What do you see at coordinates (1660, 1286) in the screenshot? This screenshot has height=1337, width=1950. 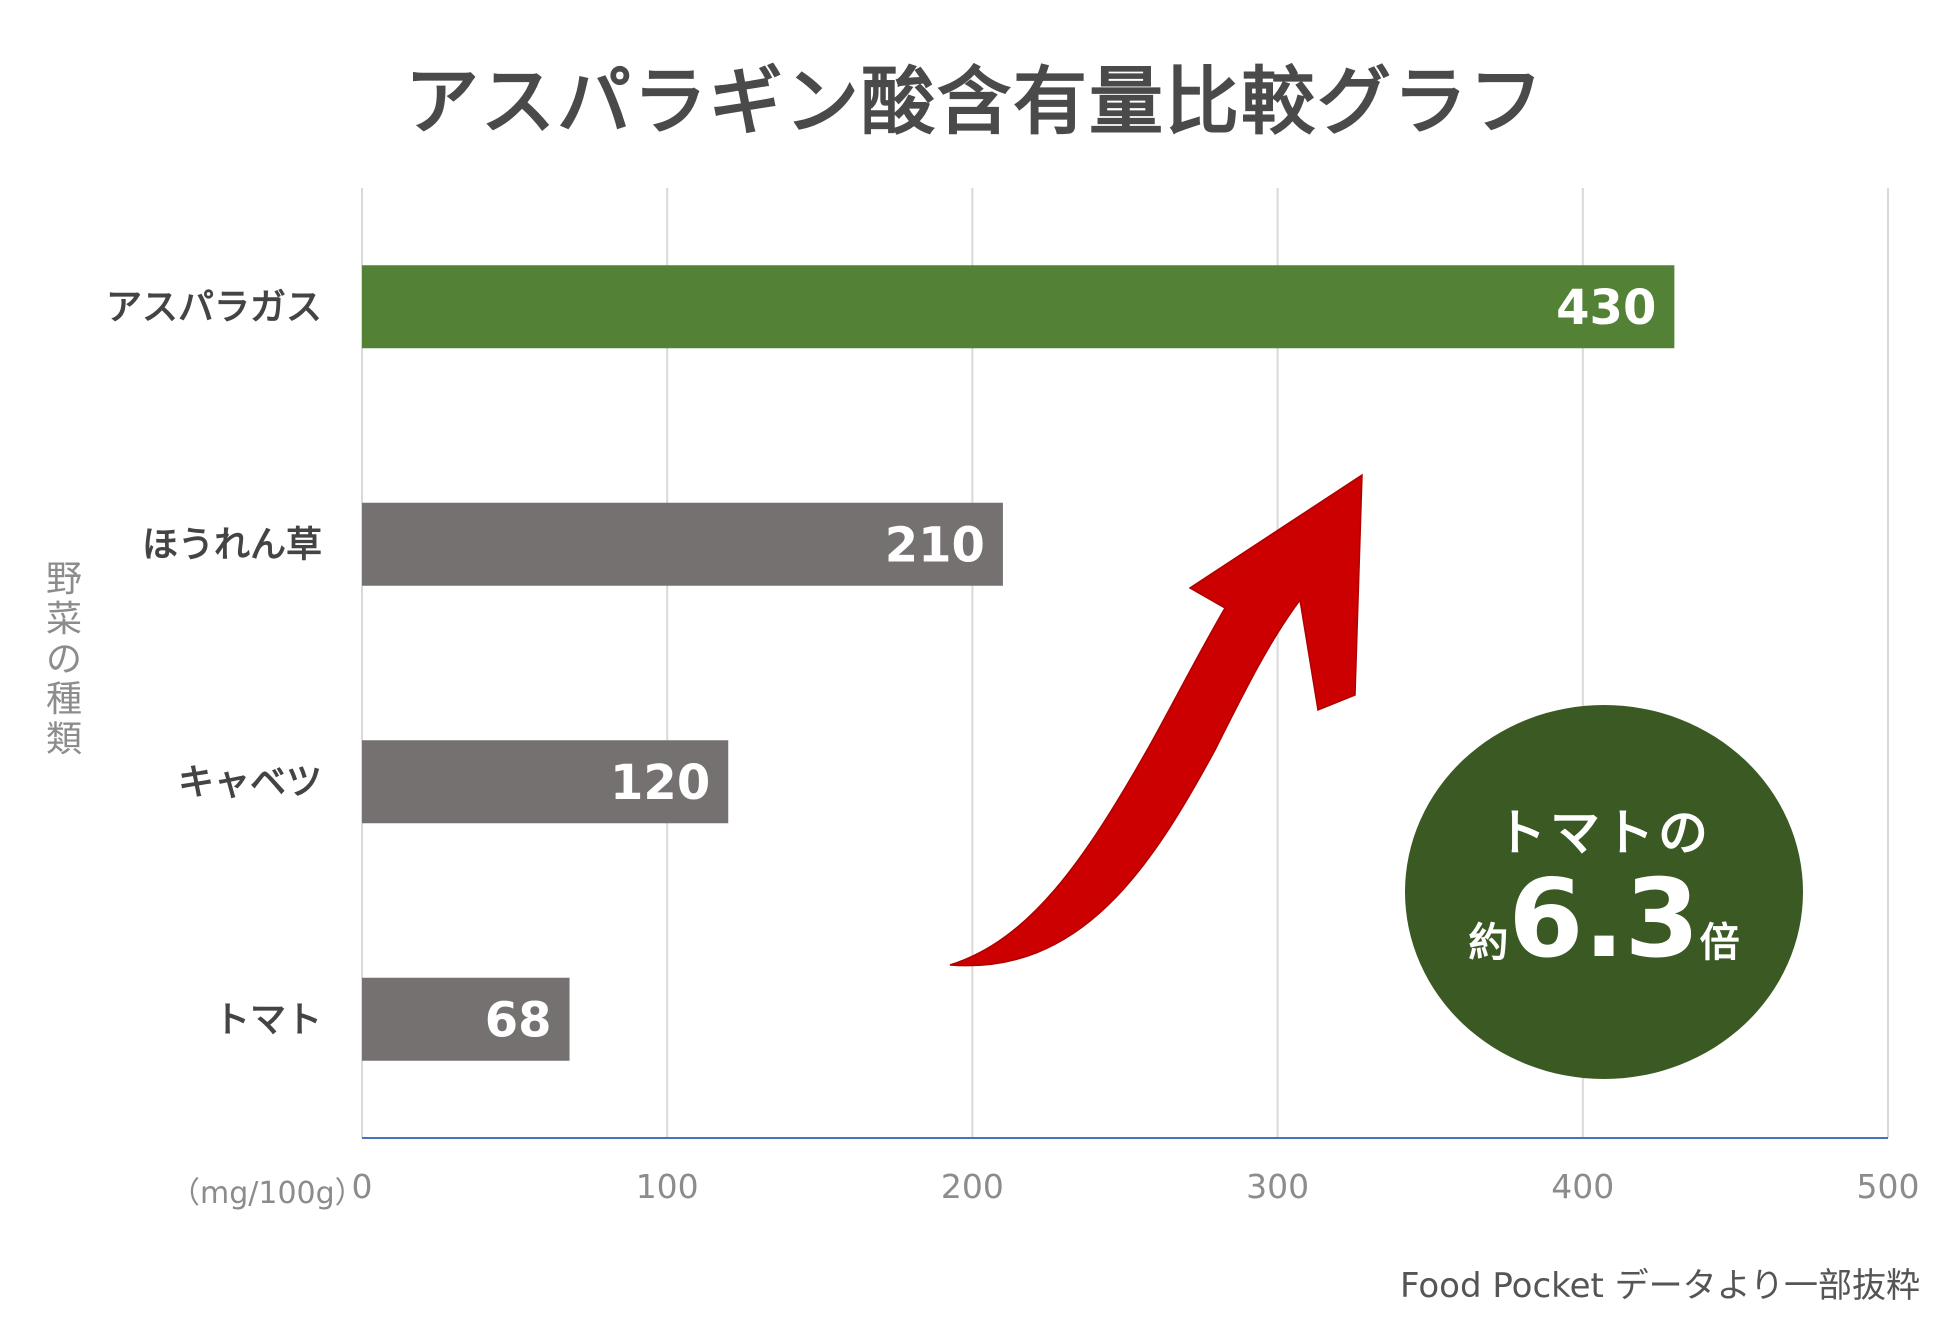 I see `source-note: Food Pocket データより一部抜粋` at bounding box center [1660, 1286].